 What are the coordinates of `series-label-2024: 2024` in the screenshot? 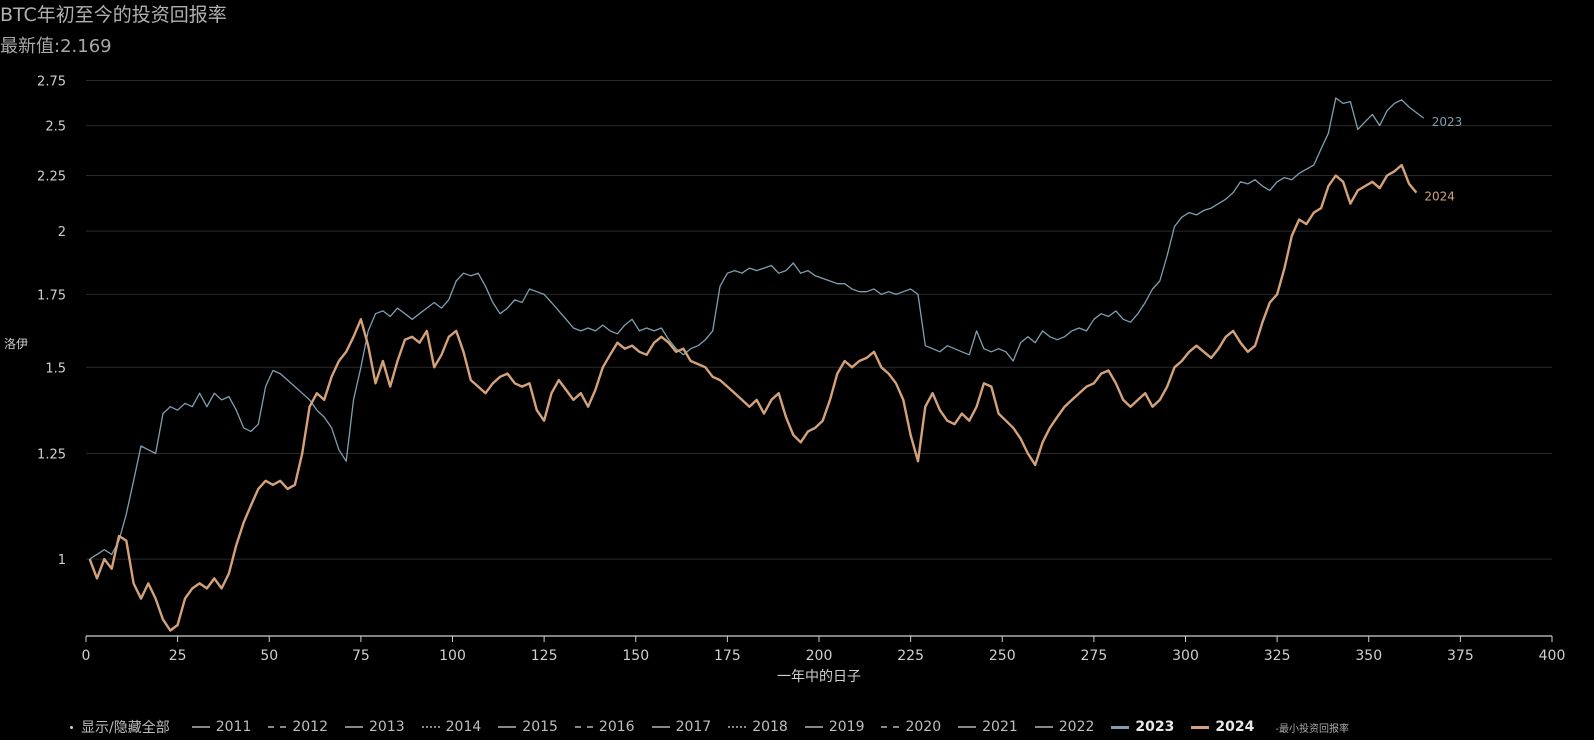 It's located at (1439, 197).